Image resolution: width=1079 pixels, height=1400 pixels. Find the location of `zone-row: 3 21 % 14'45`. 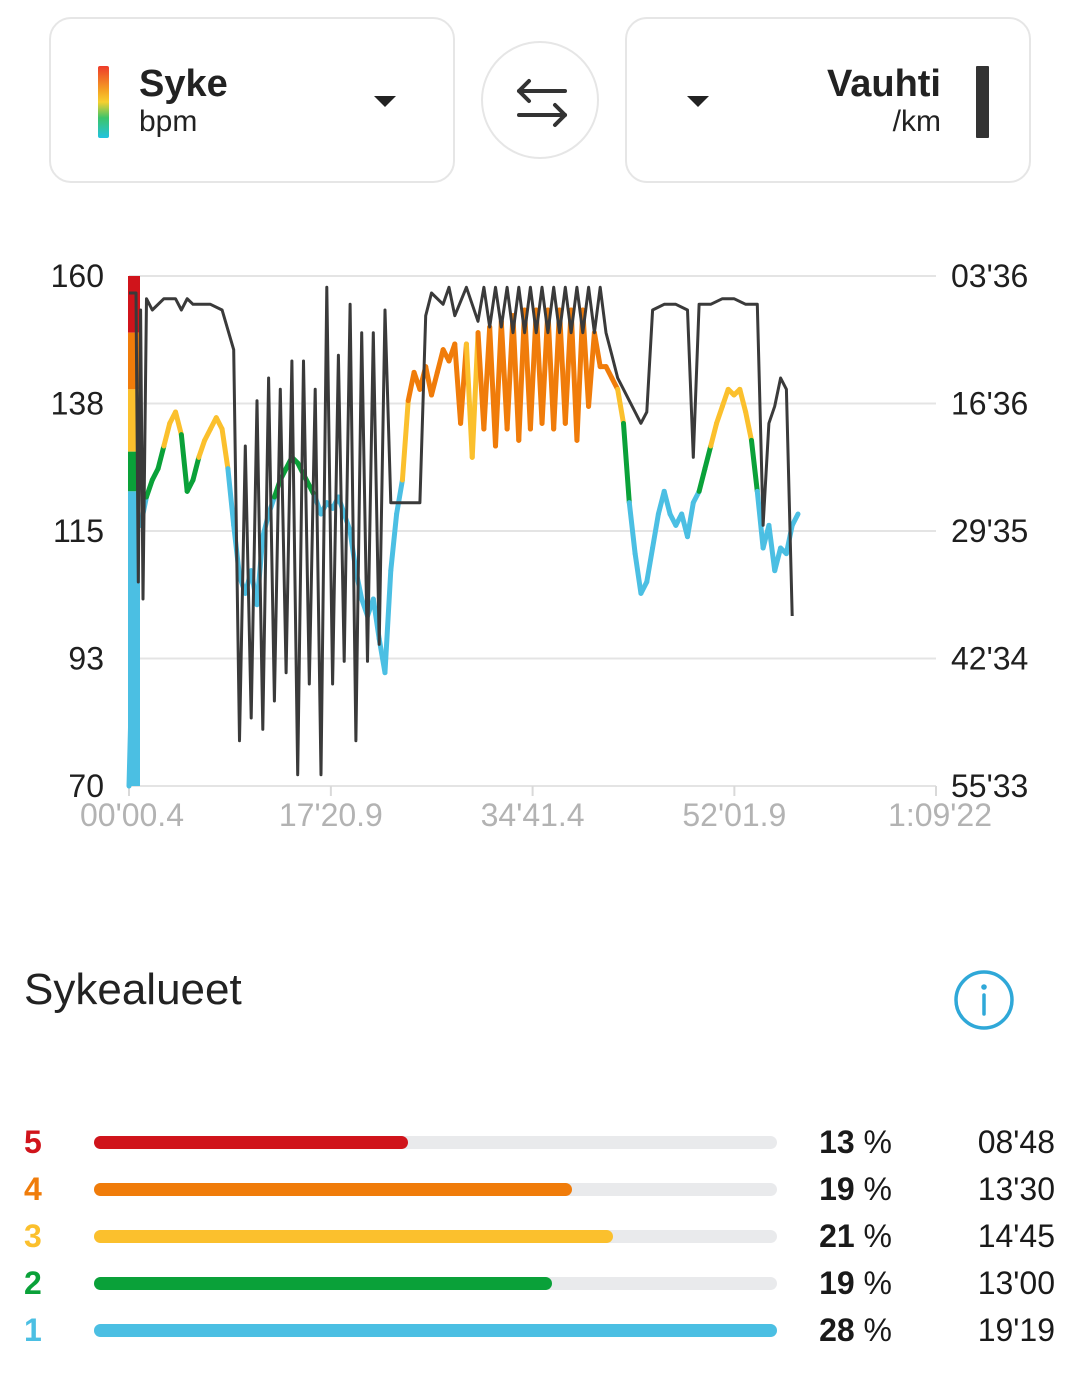

zone-row: 3 21 % 14'45 is located at coordinates (539, 1236).